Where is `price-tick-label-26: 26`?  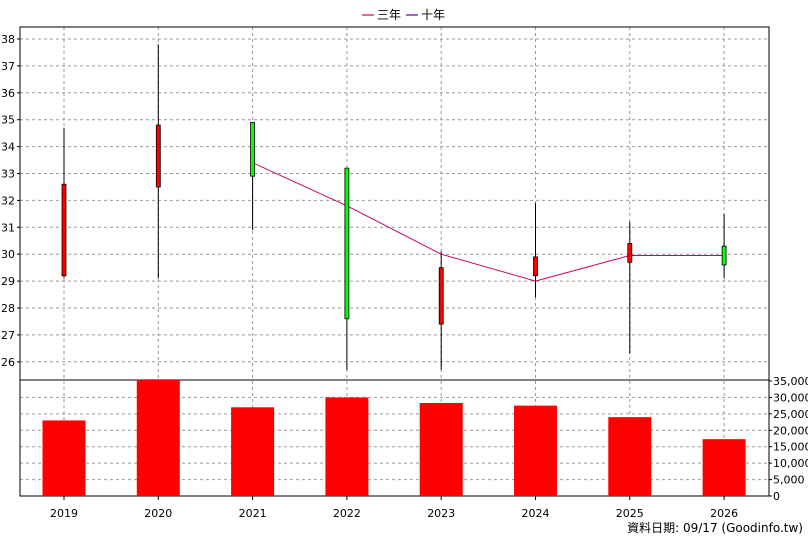
price-tick-label-26: 26 is located at coordinates (8, 362).